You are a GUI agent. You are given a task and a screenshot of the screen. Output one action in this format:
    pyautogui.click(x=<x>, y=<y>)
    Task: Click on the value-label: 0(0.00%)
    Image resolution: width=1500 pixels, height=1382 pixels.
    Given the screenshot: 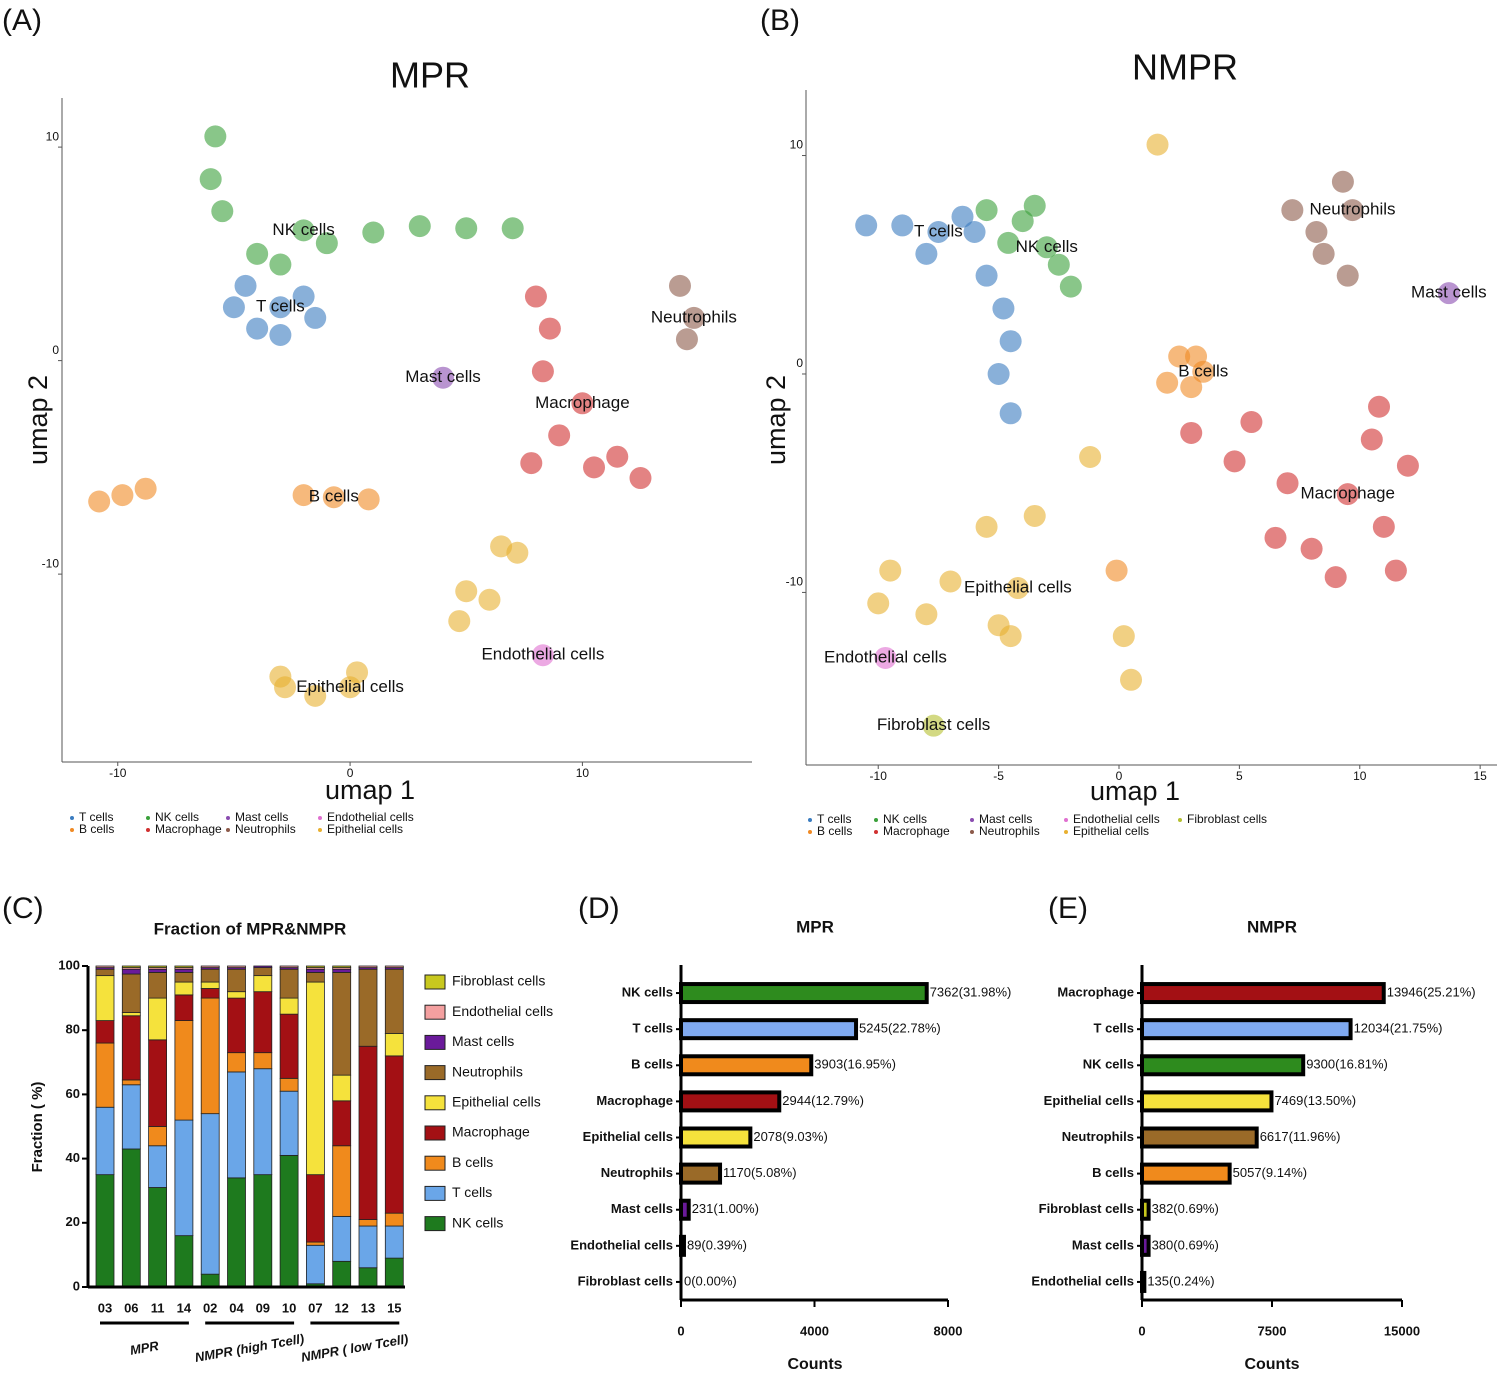 What is the action you would take?
    pyautogui.click(x=710, y=1280)
    